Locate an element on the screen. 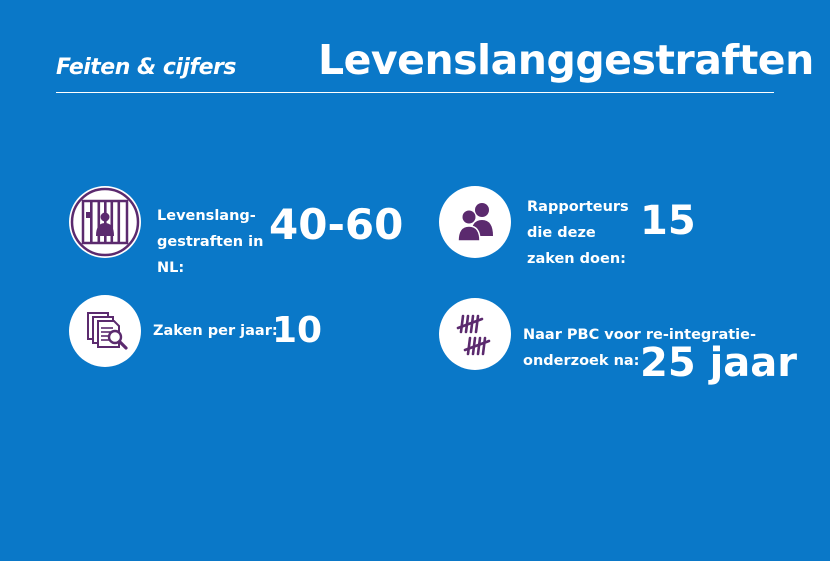 The height and width of the screenshot is (561, 830). fact-value-lifers: 40-60 is located at coordinates (336, 224).